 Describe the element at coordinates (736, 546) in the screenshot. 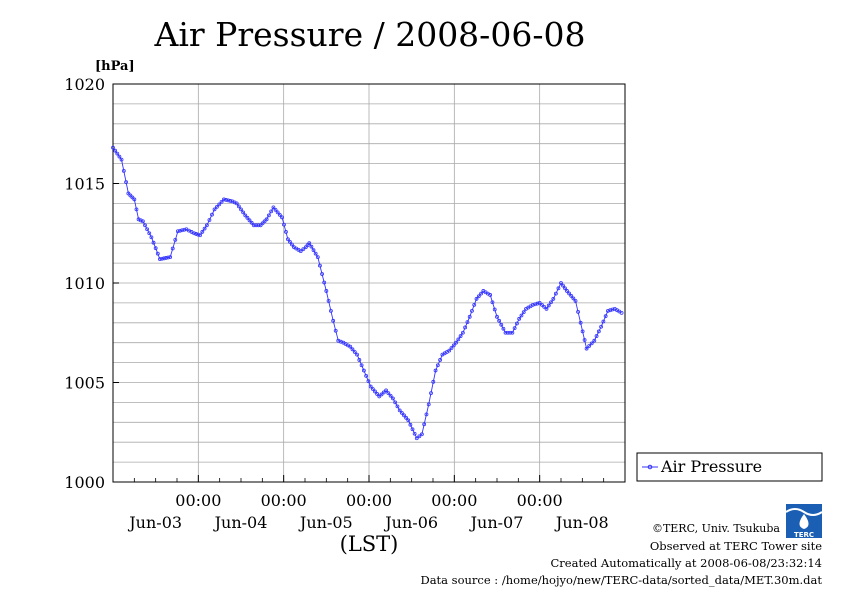

I see `observed-text: Observed at TERC Tower site` at that location.